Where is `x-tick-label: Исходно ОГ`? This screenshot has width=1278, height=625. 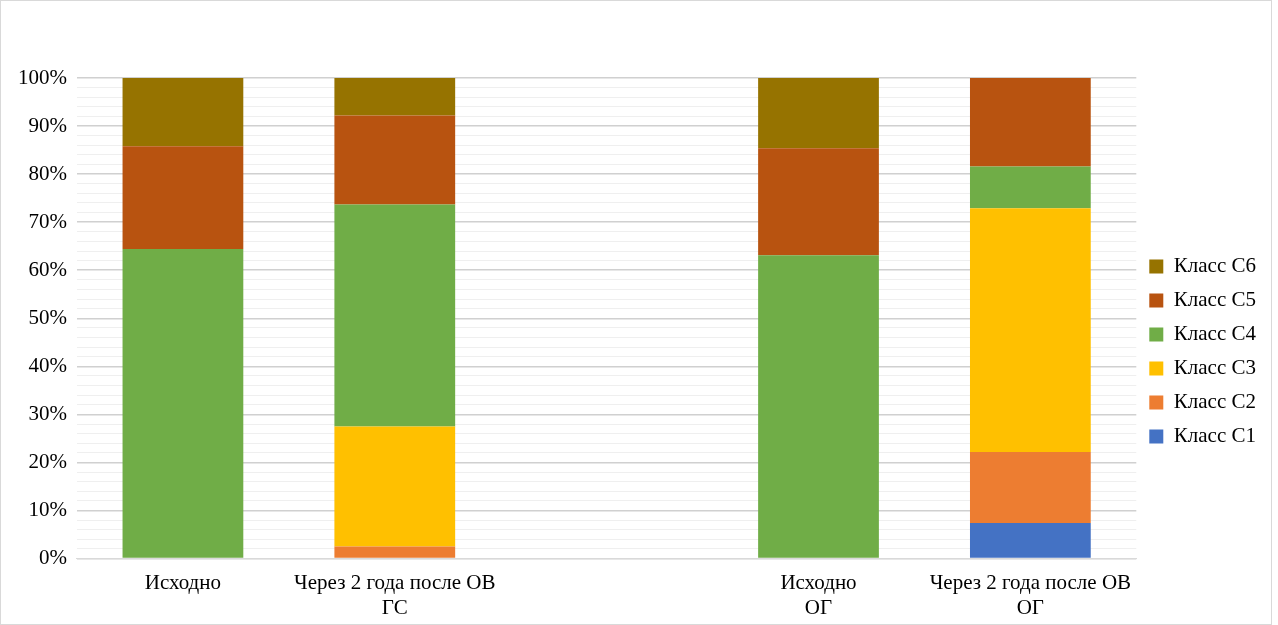 x-tick-label: Исходно ОГ is located at coordinates (818, 594).